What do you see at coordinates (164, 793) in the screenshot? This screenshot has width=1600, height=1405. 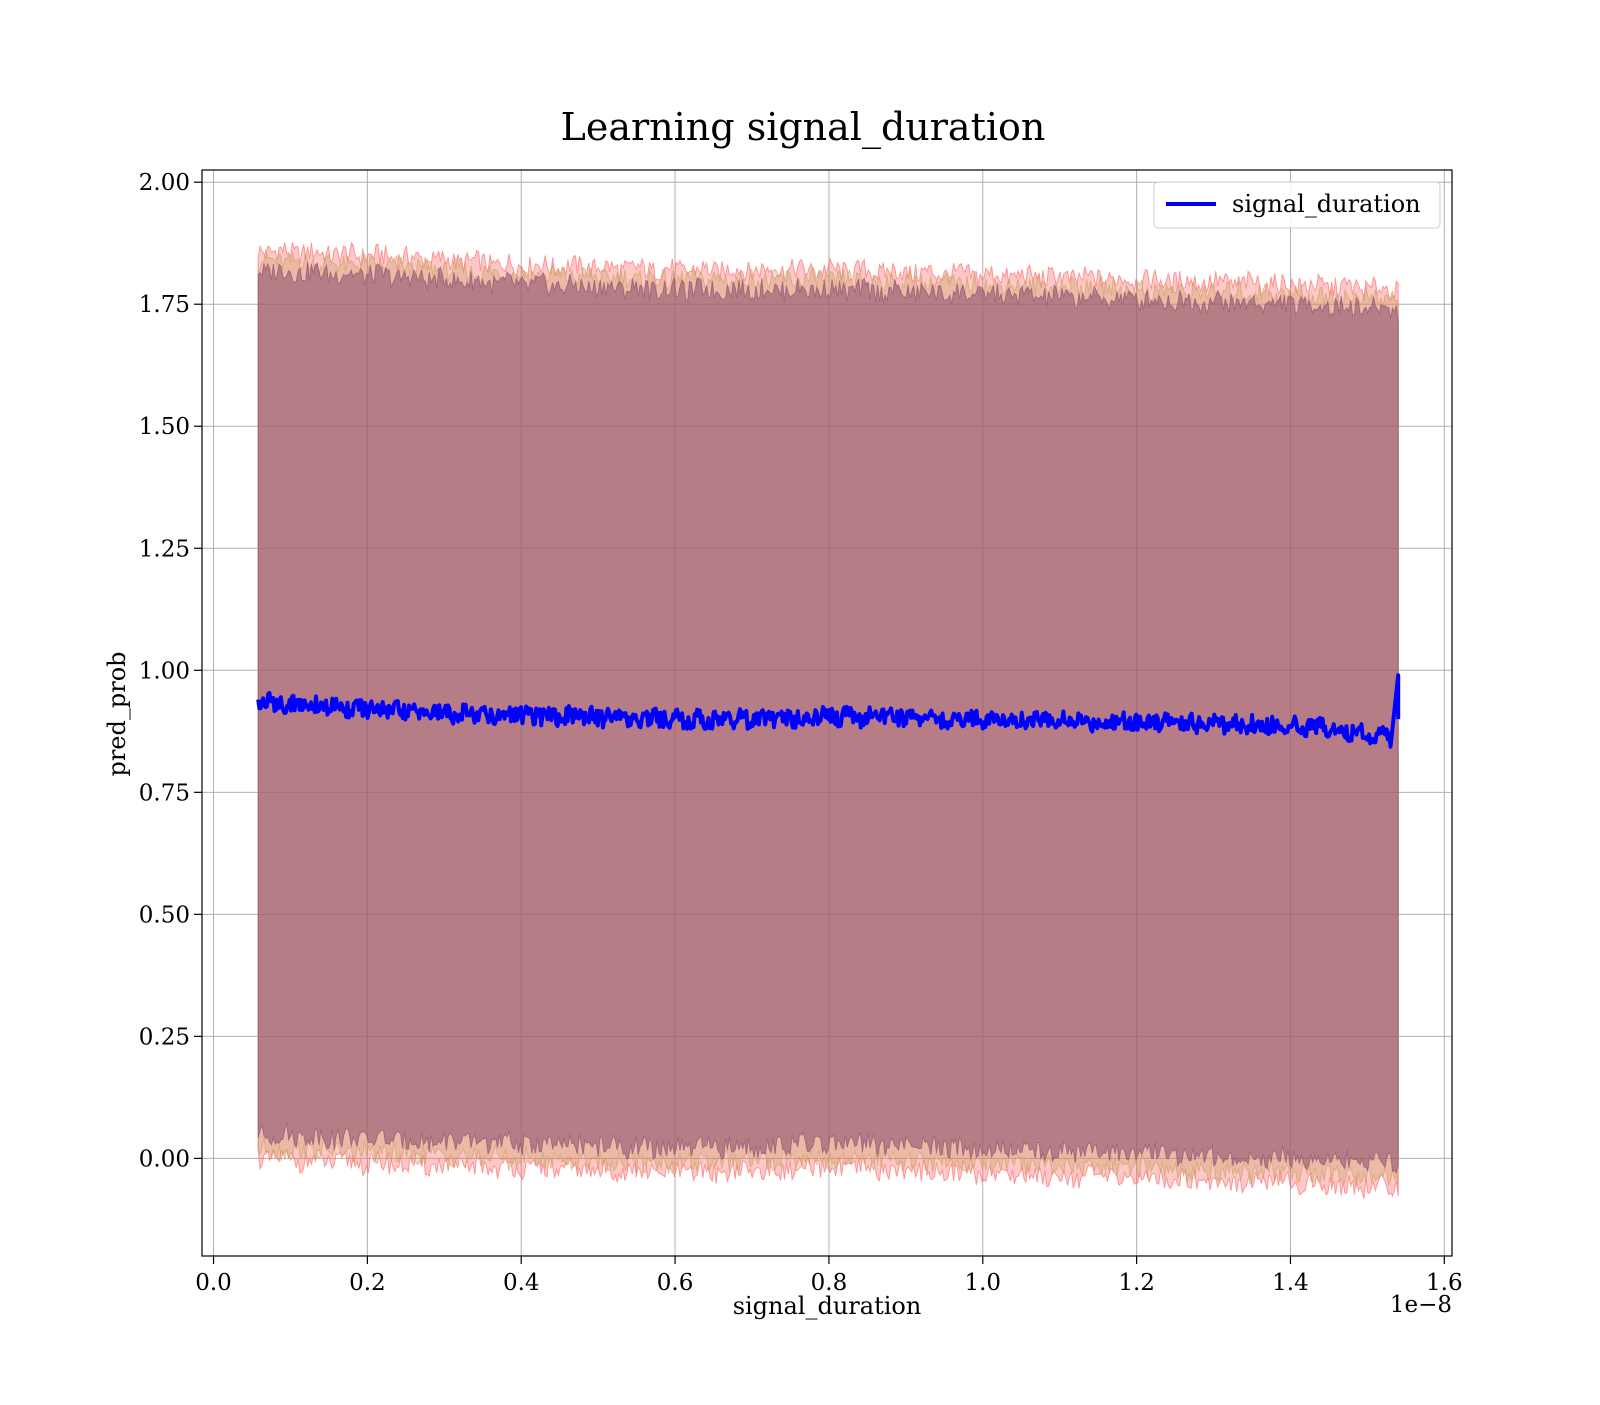 I see `y-tick-label: 0.75` at bounding box center [164, 793].